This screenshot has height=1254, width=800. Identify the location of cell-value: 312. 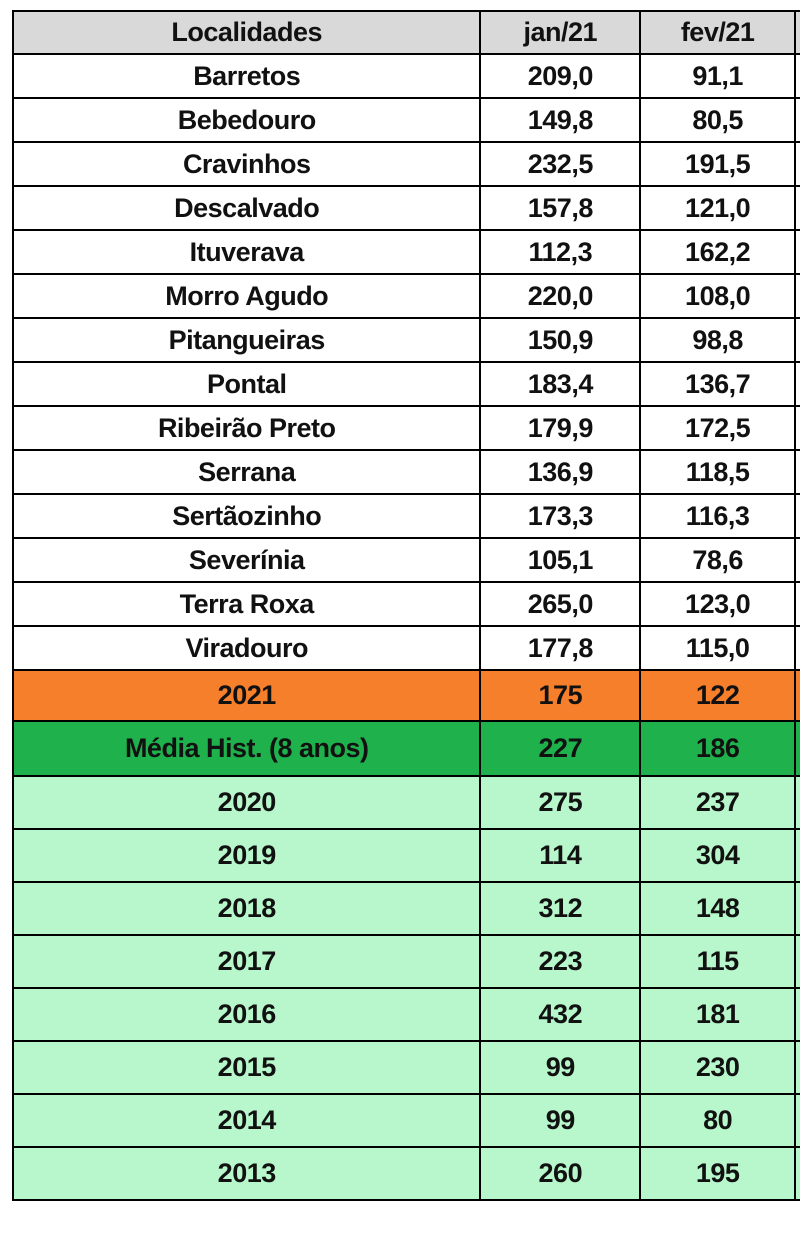
(560, 908).